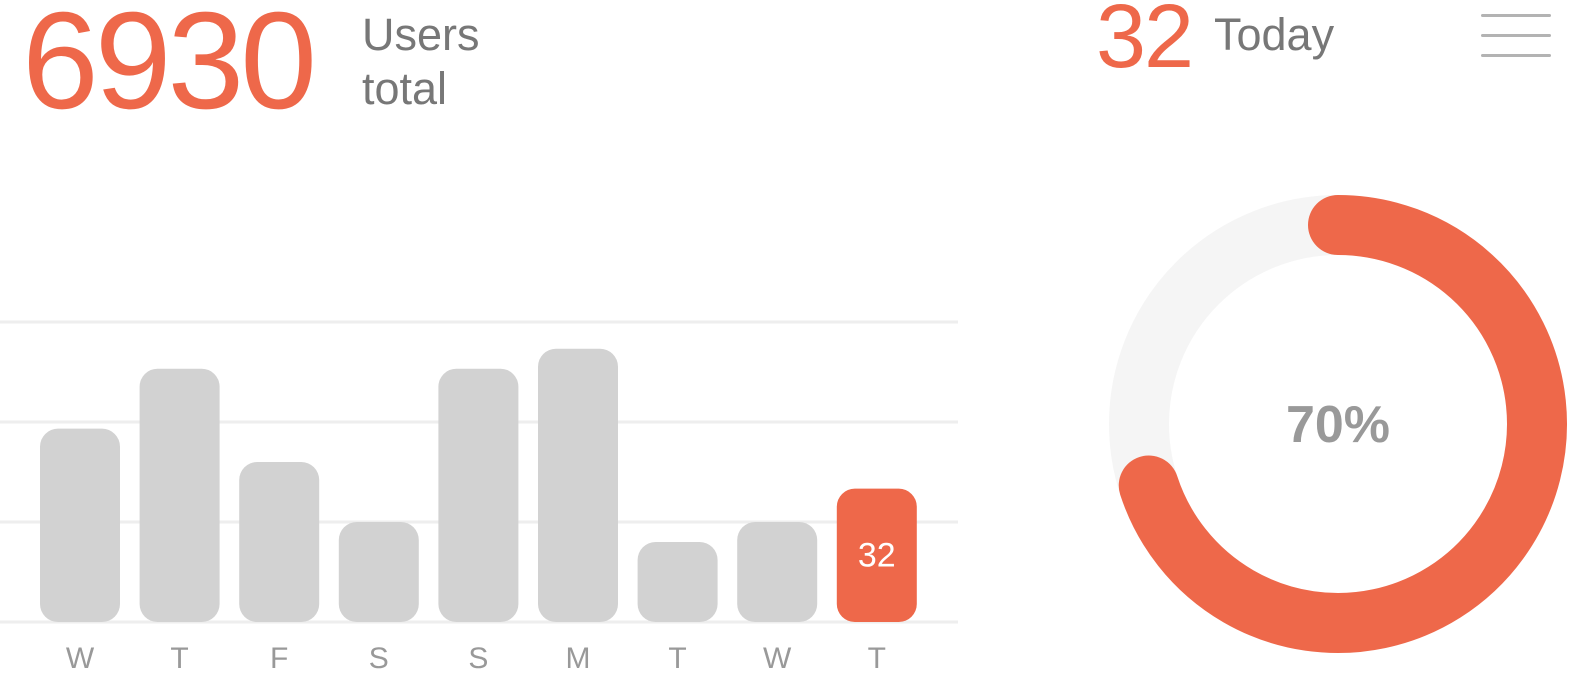 The image size is (1574, 674). What do you see at coordinates (421, 62) in the screenshot?
I see `users-total-label: Users total` at bounding box center [421, 62].